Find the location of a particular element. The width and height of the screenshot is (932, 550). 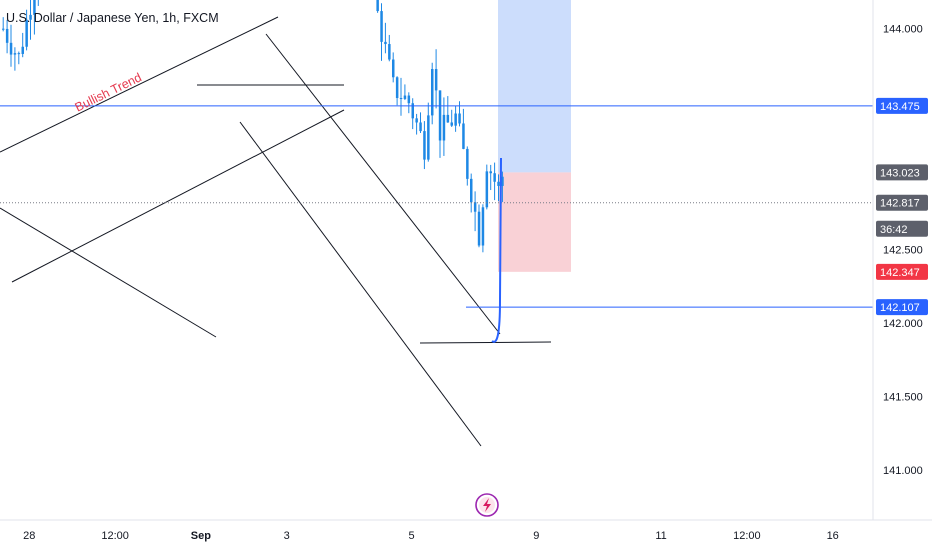

time-tick-label: 28 is located at coordinates (29, 536).